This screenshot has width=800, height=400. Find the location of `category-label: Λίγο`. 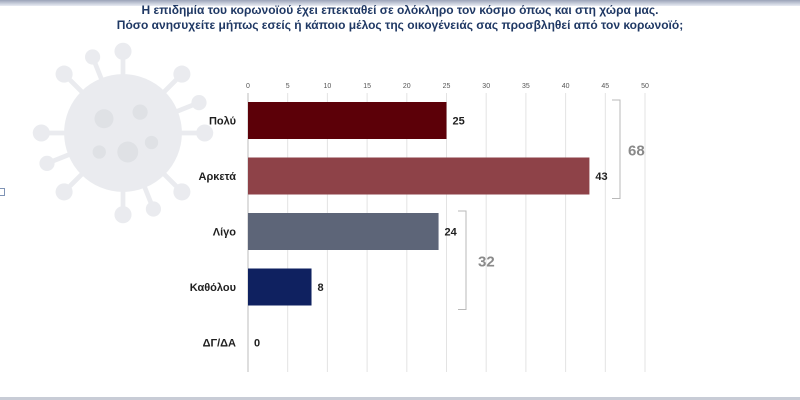

category-label: Λίγο is located at coordinates (225, 233).